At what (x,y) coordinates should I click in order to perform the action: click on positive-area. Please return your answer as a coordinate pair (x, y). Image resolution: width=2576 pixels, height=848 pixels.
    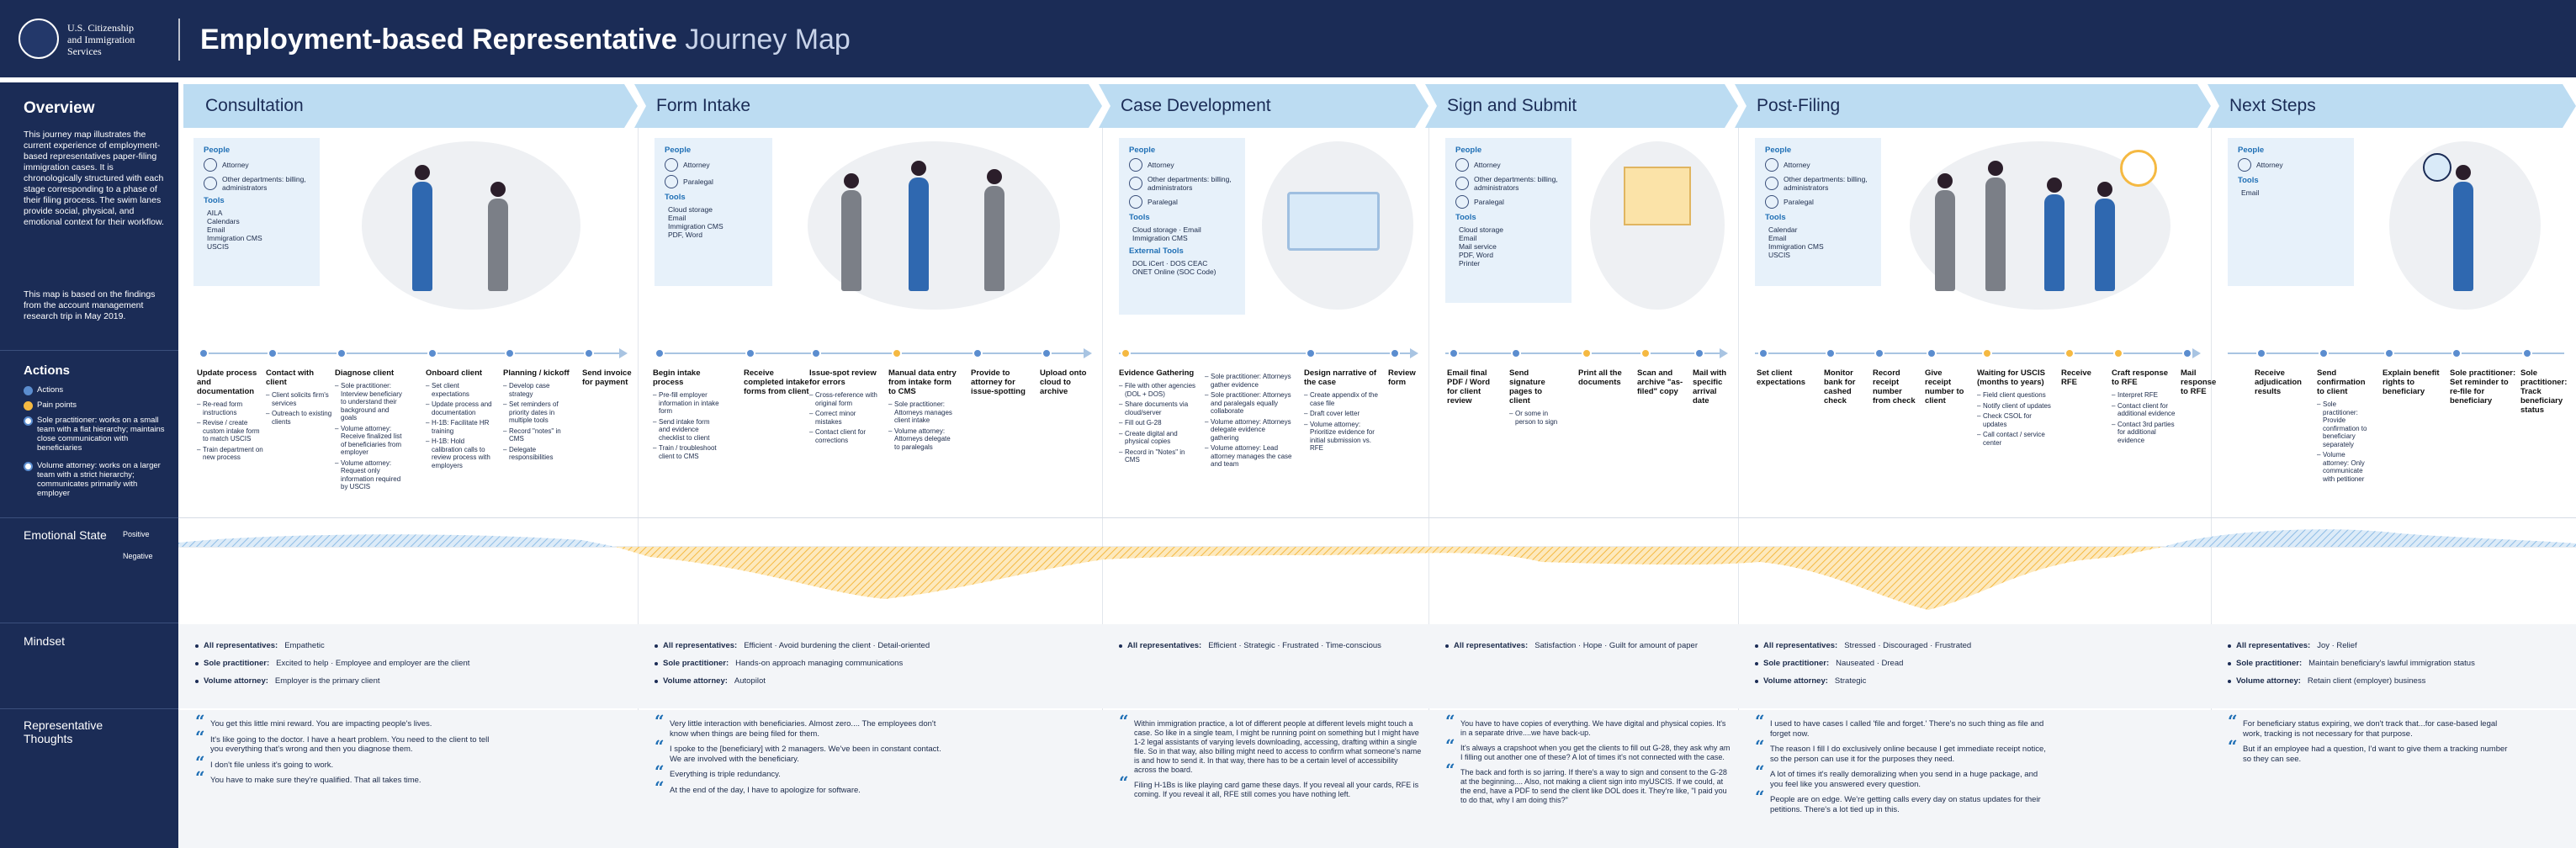
    Looking at the image, I should click on (397, 540).